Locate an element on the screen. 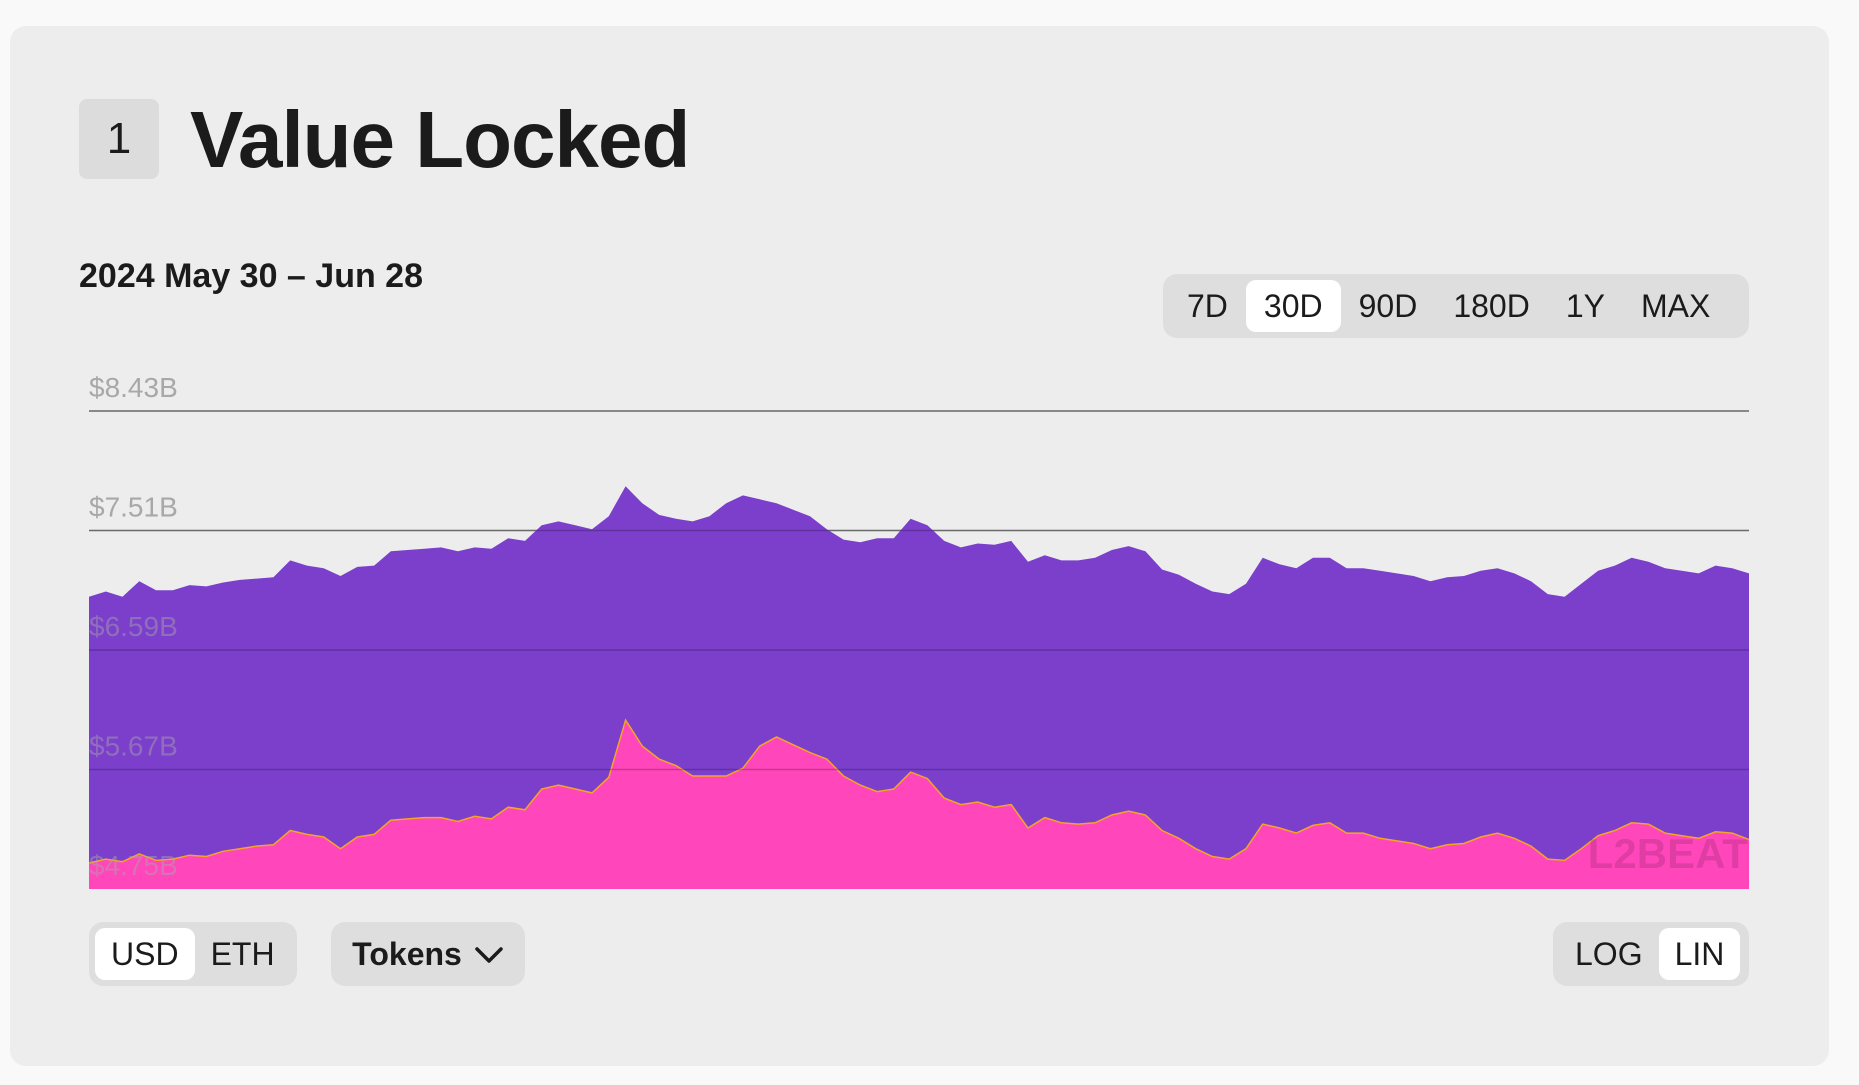  range-option-max: MAX is located at coordinates (1675, 305).